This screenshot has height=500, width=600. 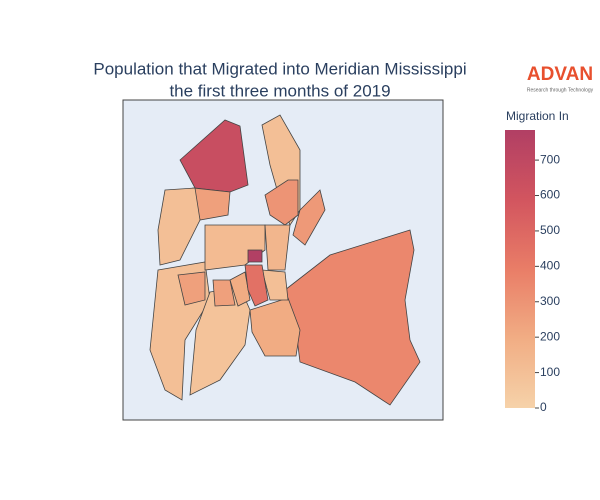 What do you see at coordinates (543, 407) in the screenshot?
I see `colorbar-tick-label: 0` at bounding box center [543, 407].